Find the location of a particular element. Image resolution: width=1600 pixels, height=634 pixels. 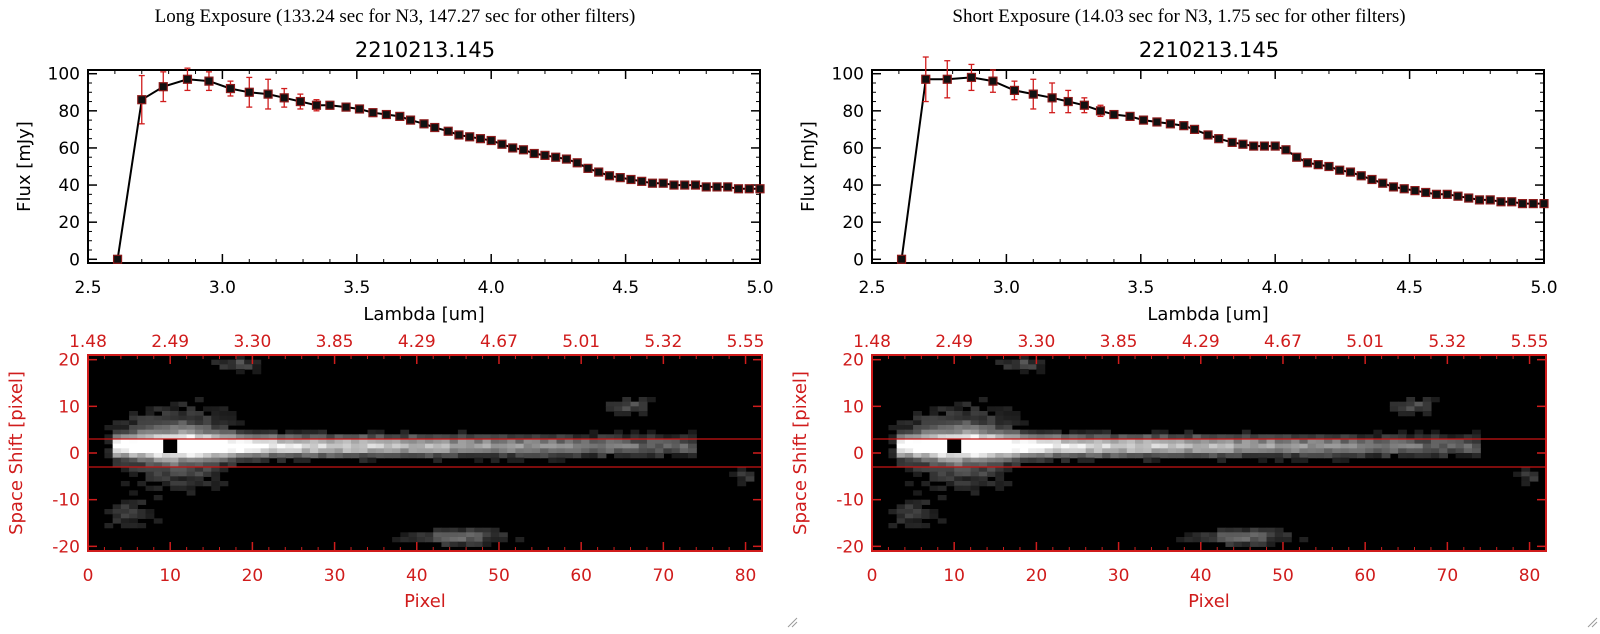

chart-title: 2210213.145 is located at coordinates (1209, 50).